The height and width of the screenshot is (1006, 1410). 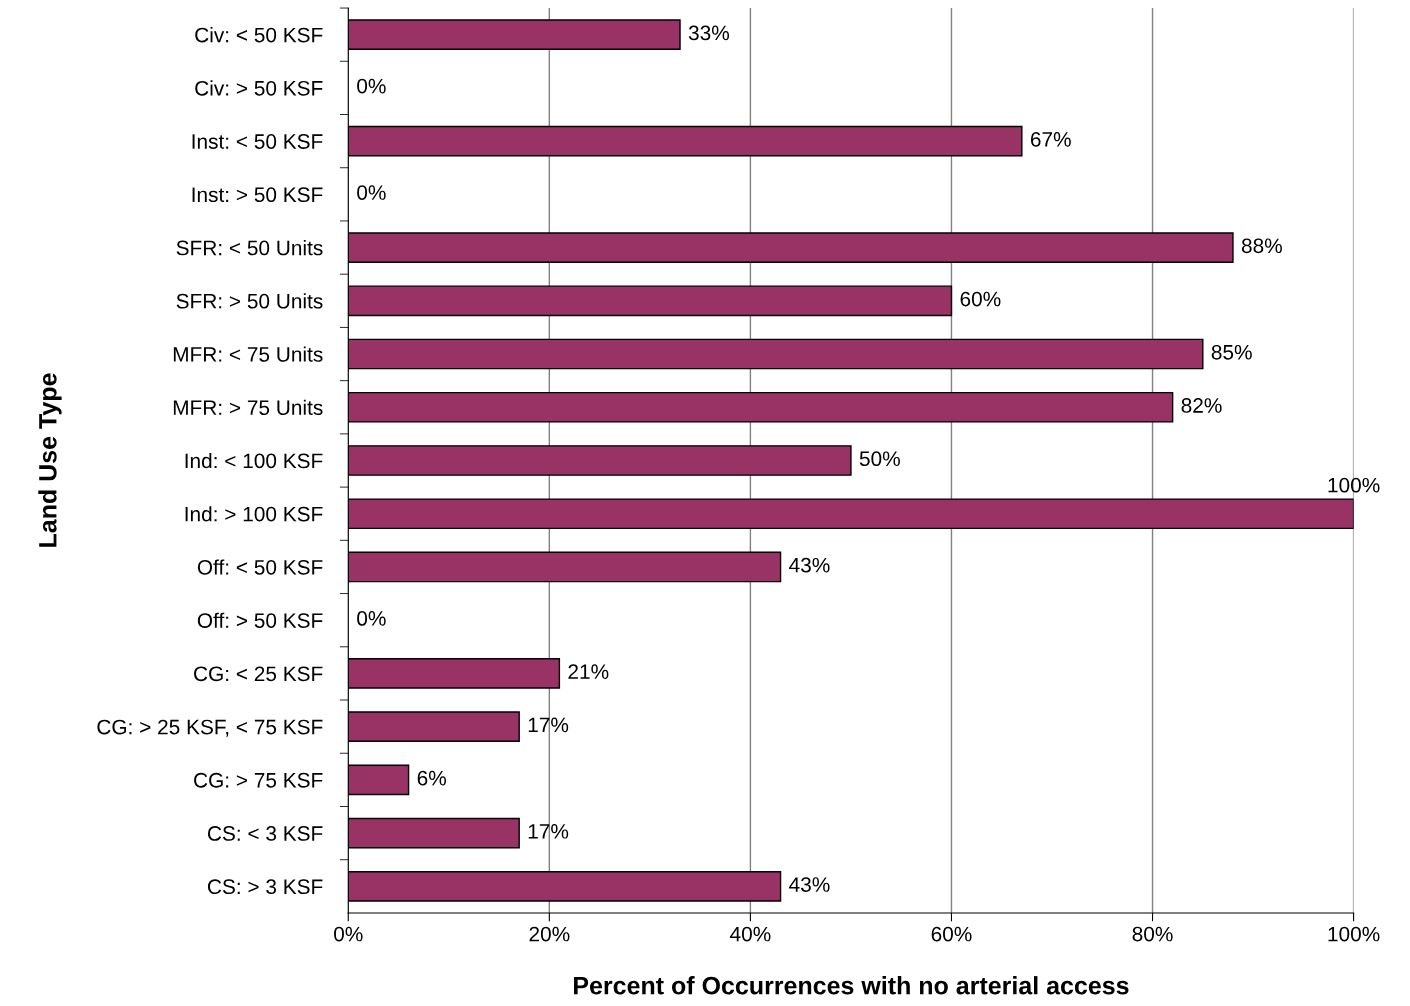 I want to click on y-tick-label: CG: > 75 KSF, so click(x=258, y=780).